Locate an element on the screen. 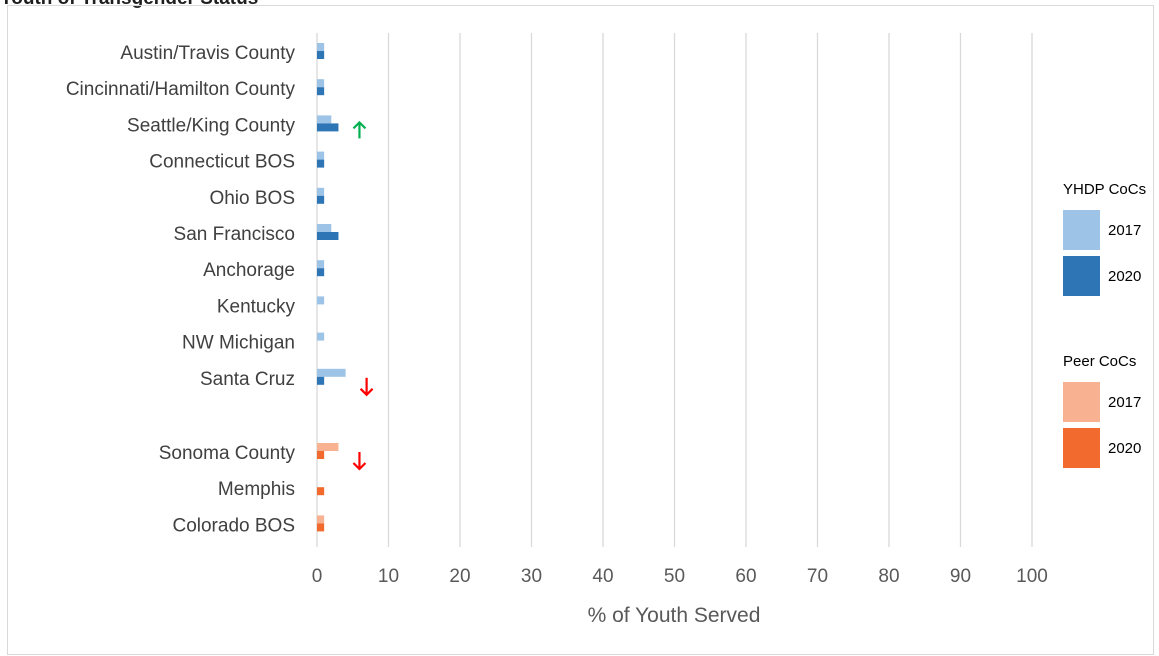  category-label: Santa Cruz is located at coordinates (247, 379).